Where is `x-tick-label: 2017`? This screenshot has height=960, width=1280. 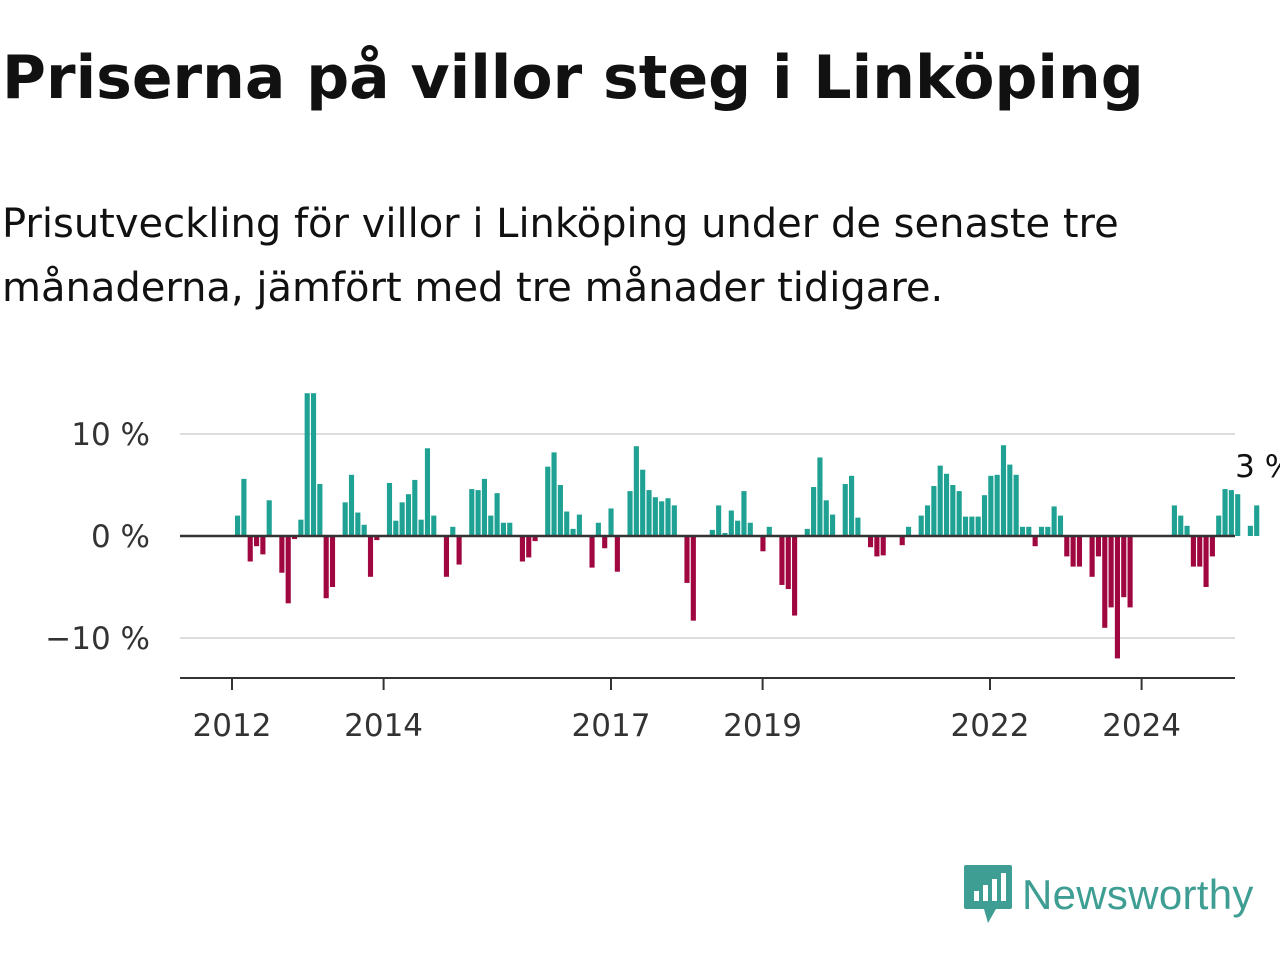
x-tick-label: 2017 is located at coordinates (611, 726).